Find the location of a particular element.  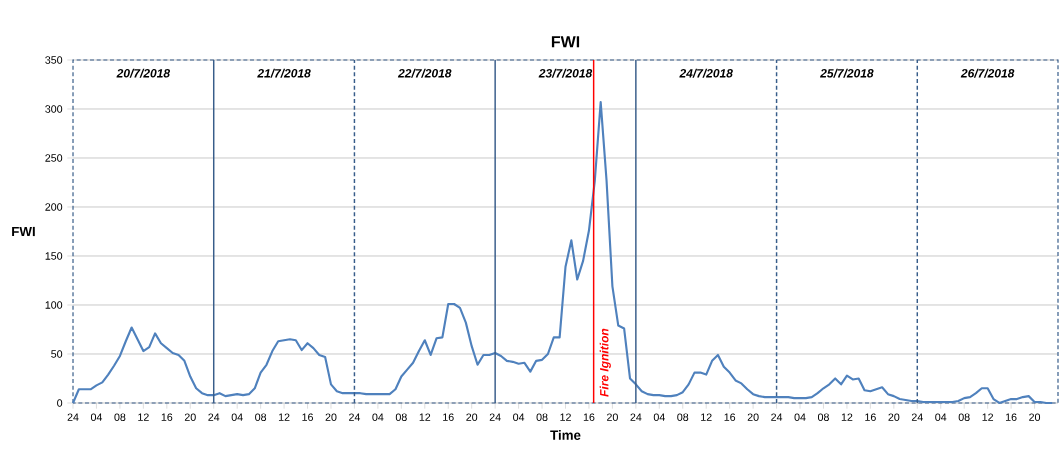

y-tick-label: 100 is located at coordinates (54, 305).